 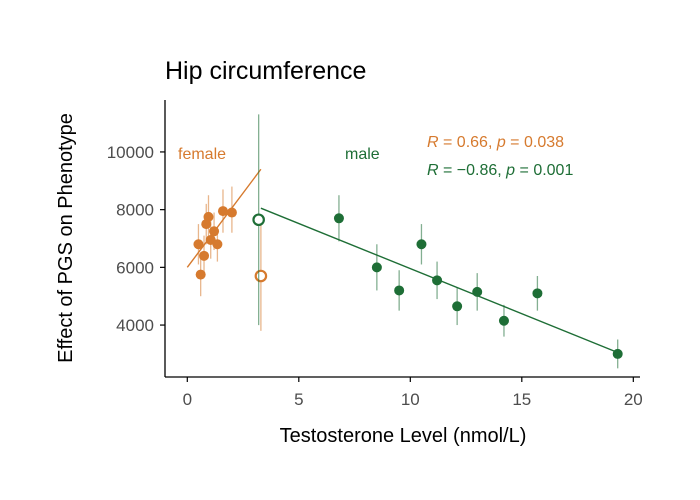 I want to click on female-regression-line, so click(x=224, y=218).